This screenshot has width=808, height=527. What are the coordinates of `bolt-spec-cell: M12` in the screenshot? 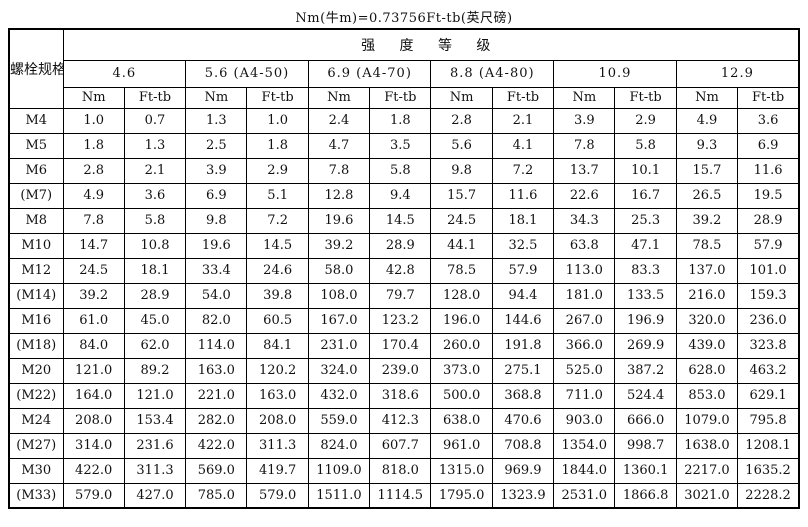 It's located at (36, 270).